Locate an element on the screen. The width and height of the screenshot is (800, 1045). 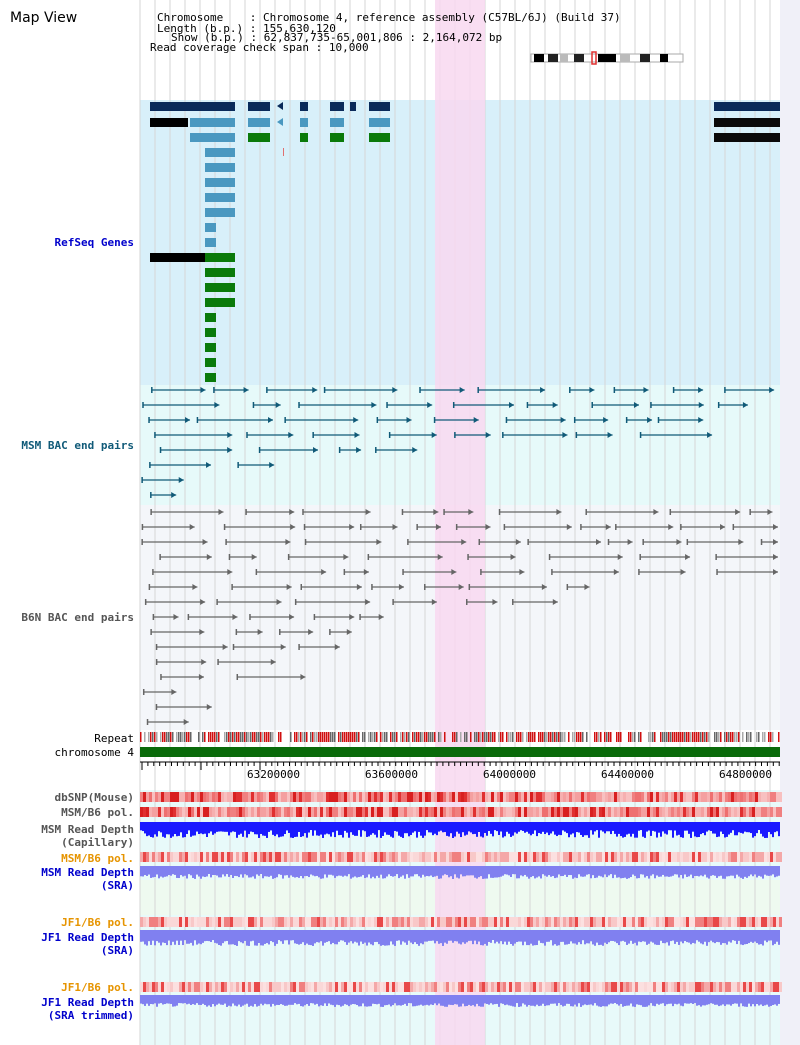
info-coverage: Read coverage check span : 10,000 is located at coordinates (259, 47).